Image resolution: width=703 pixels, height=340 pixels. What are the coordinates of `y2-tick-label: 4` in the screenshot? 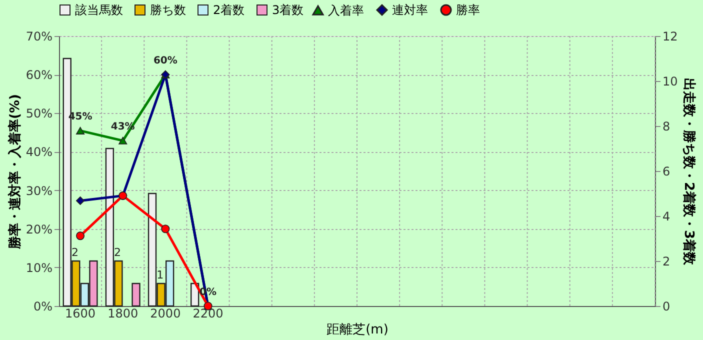 It's located at (666, 217).